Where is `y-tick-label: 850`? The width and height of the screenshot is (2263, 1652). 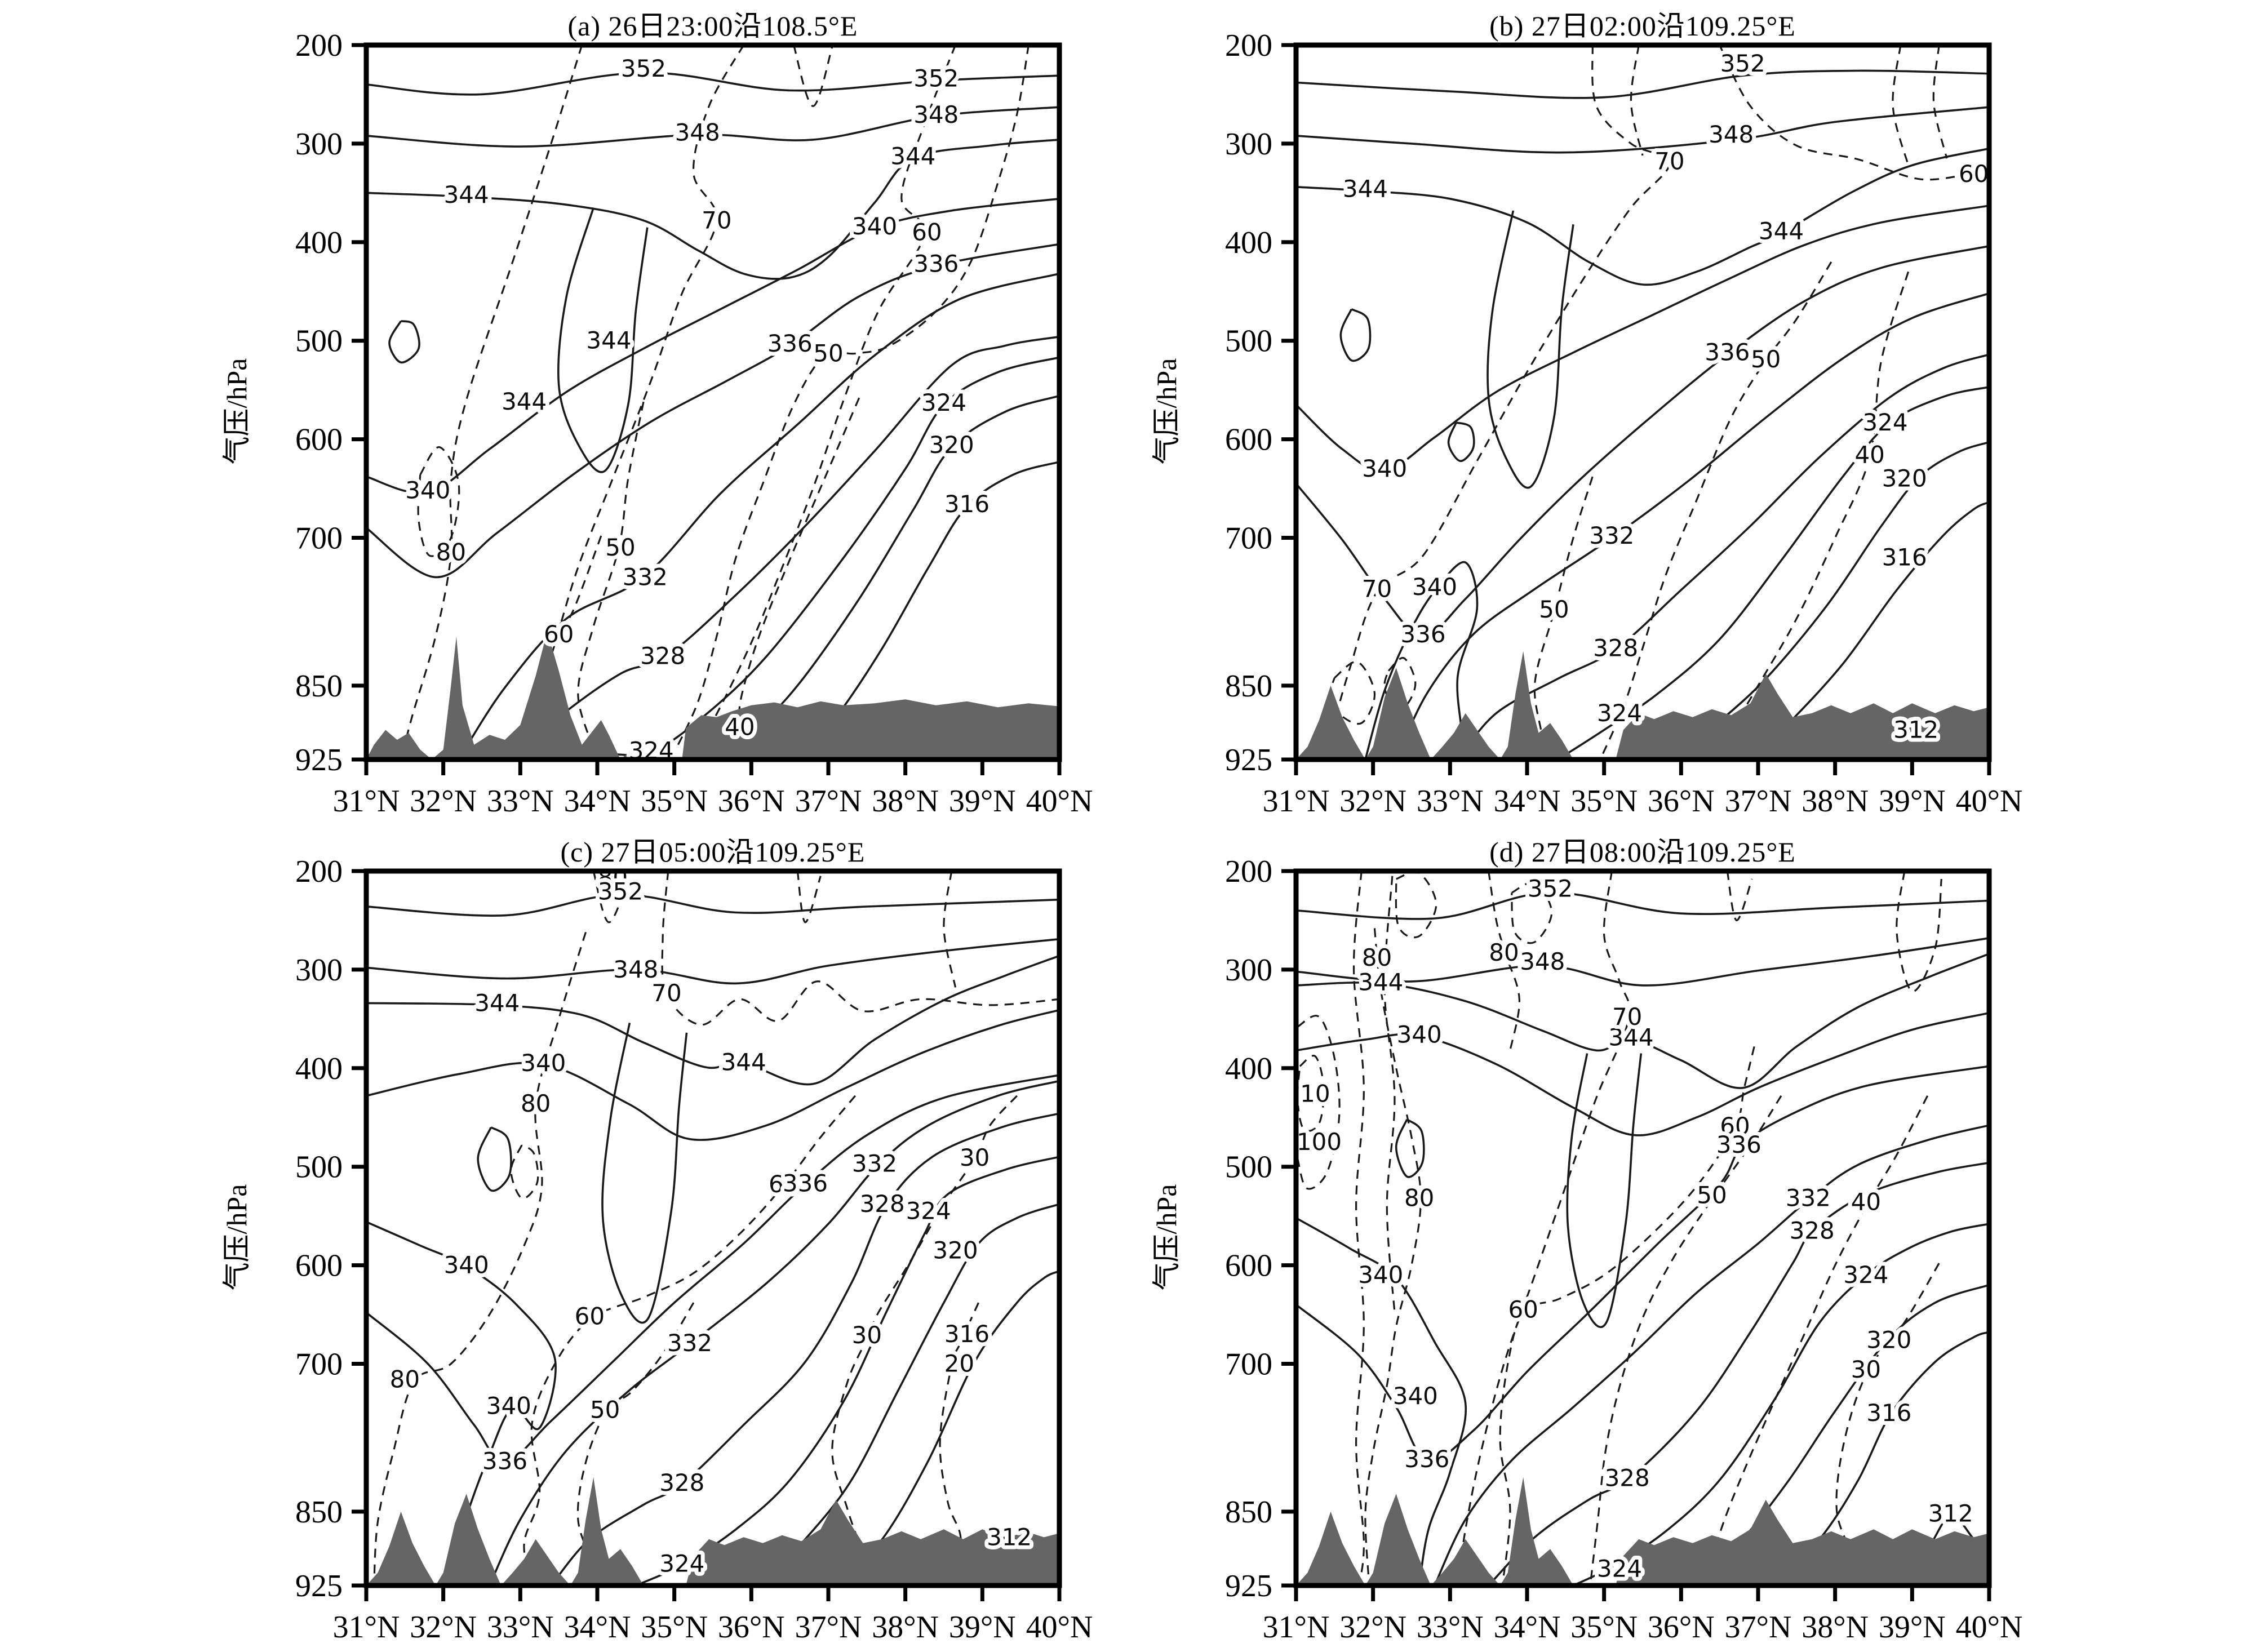 y-tick-label: 850 is located at coordinates (1248, 1513).